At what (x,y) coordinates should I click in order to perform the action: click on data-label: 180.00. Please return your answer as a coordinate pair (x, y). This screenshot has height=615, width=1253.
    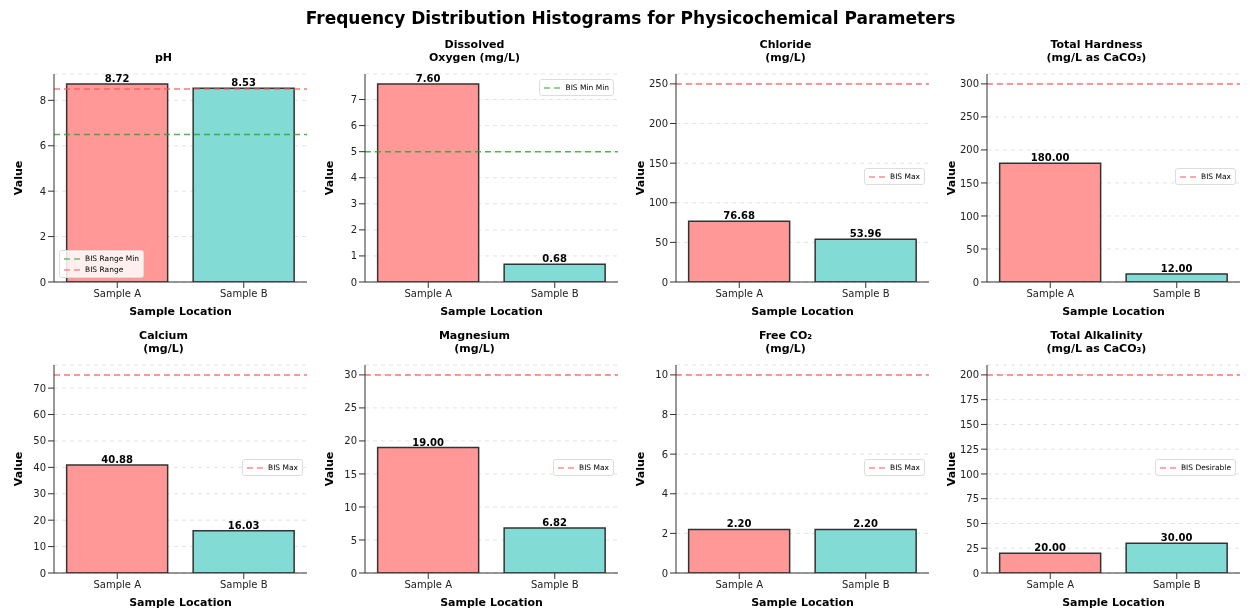
    Looking at the image, I should click on (1050, 158).